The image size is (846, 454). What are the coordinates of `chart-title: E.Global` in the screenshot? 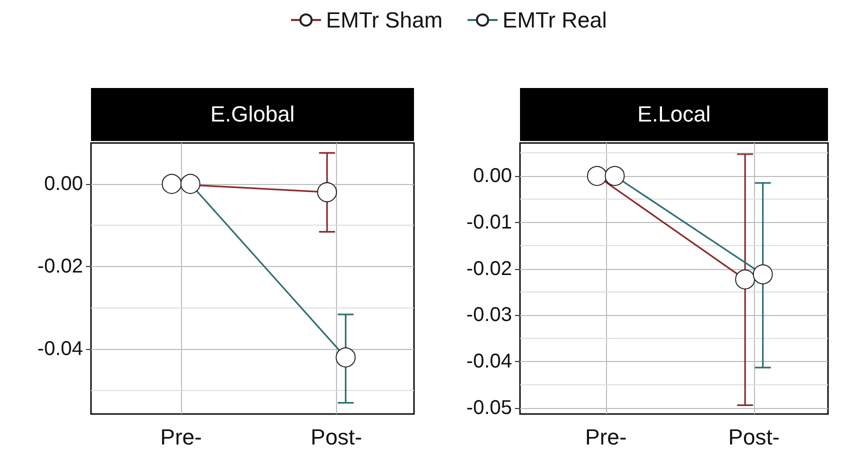 It's located at (252, 114).